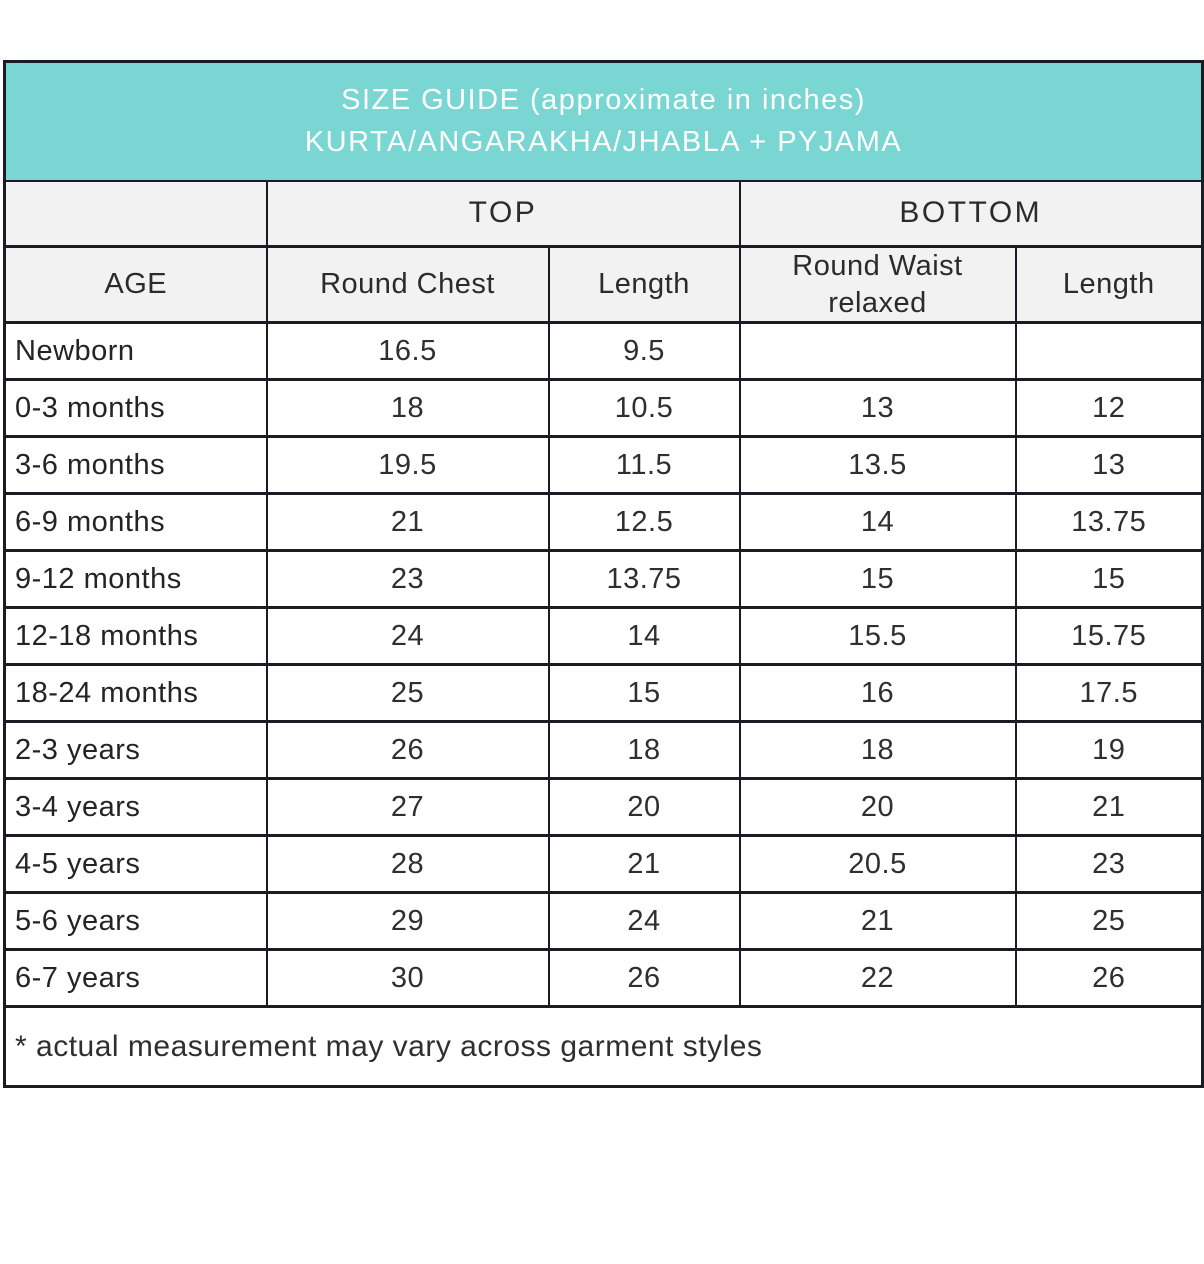 This screenshot has width=1204, height=1264. I want to click on column-header-age: AGE, so click(135, 284).